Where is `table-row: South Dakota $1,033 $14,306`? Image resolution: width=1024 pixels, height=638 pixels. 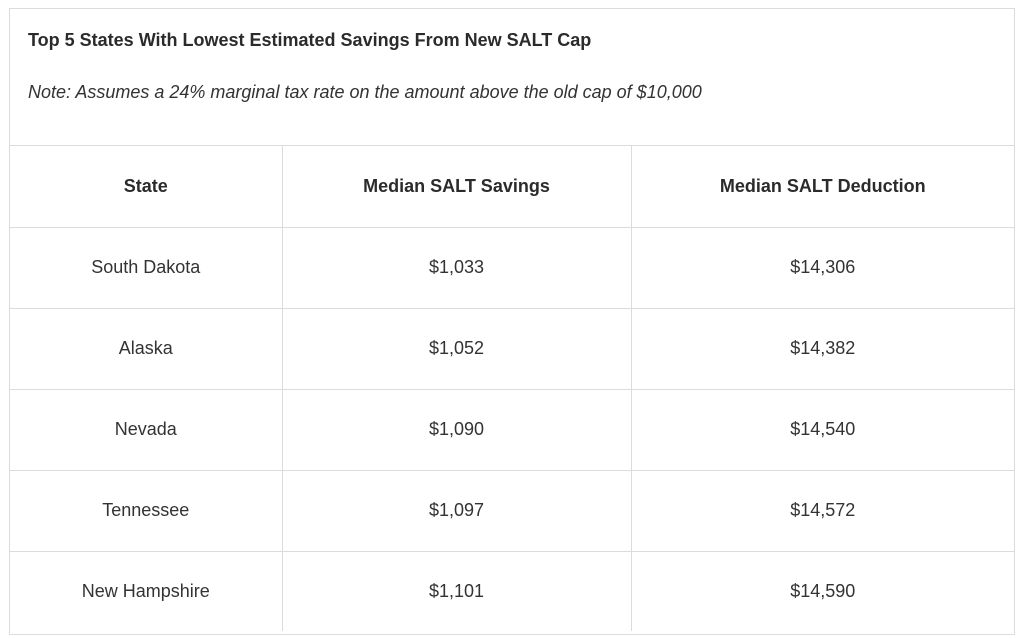
table-row: South Dakota $1,033 $14,306 is located at coordinates (512, 268).